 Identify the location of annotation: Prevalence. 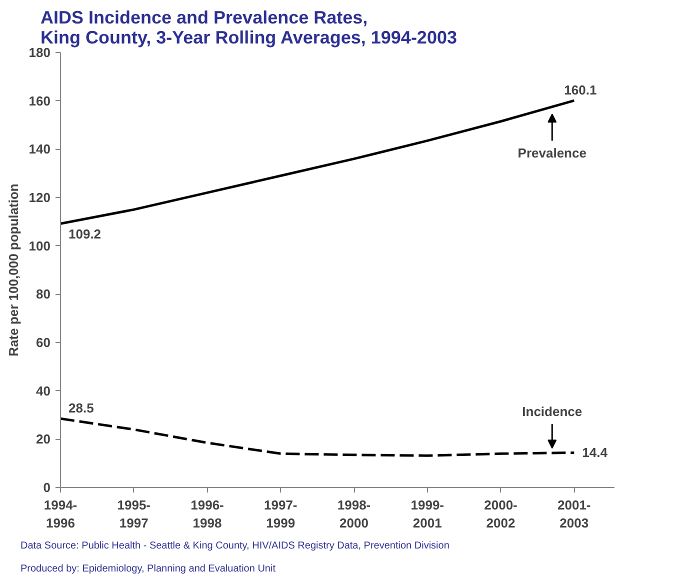
(552, 153).